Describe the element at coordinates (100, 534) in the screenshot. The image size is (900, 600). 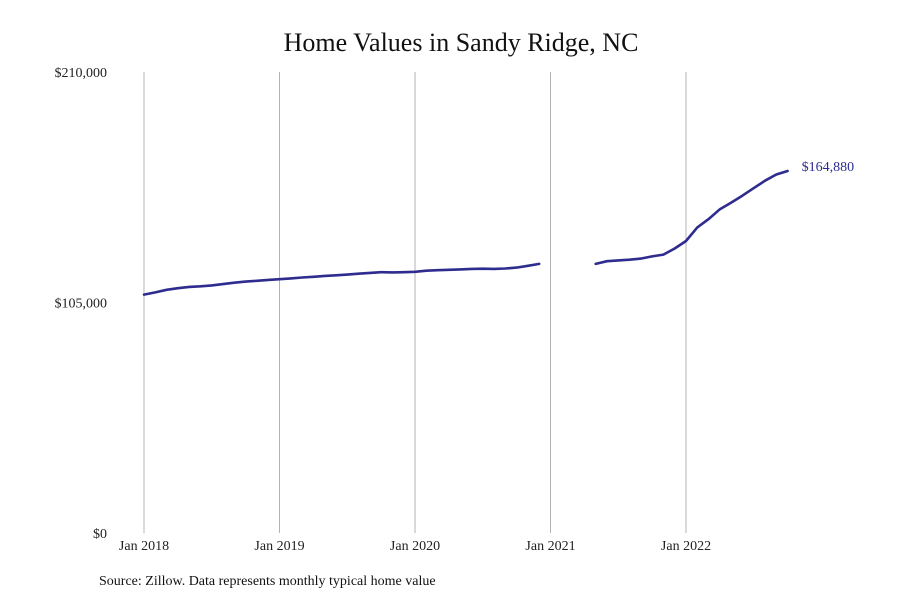
I see `y-tick-label: $0` at that location.